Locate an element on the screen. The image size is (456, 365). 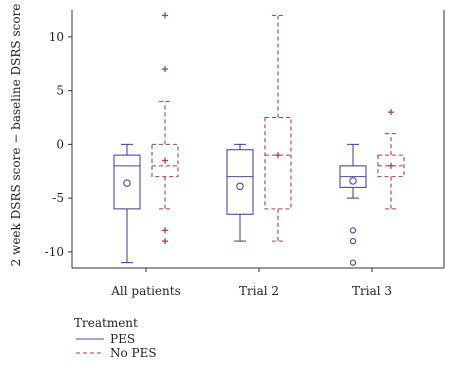
x-axis: All patients Trial 2 Trial 3 is located at coordinates (251, 283).